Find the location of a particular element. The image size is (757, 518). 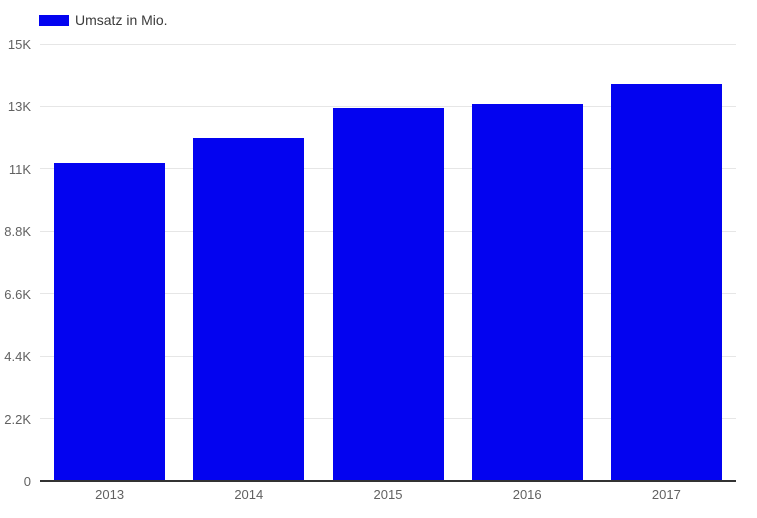

y-axis-tick-label: 8.8K is located at coordinates (17, 232).